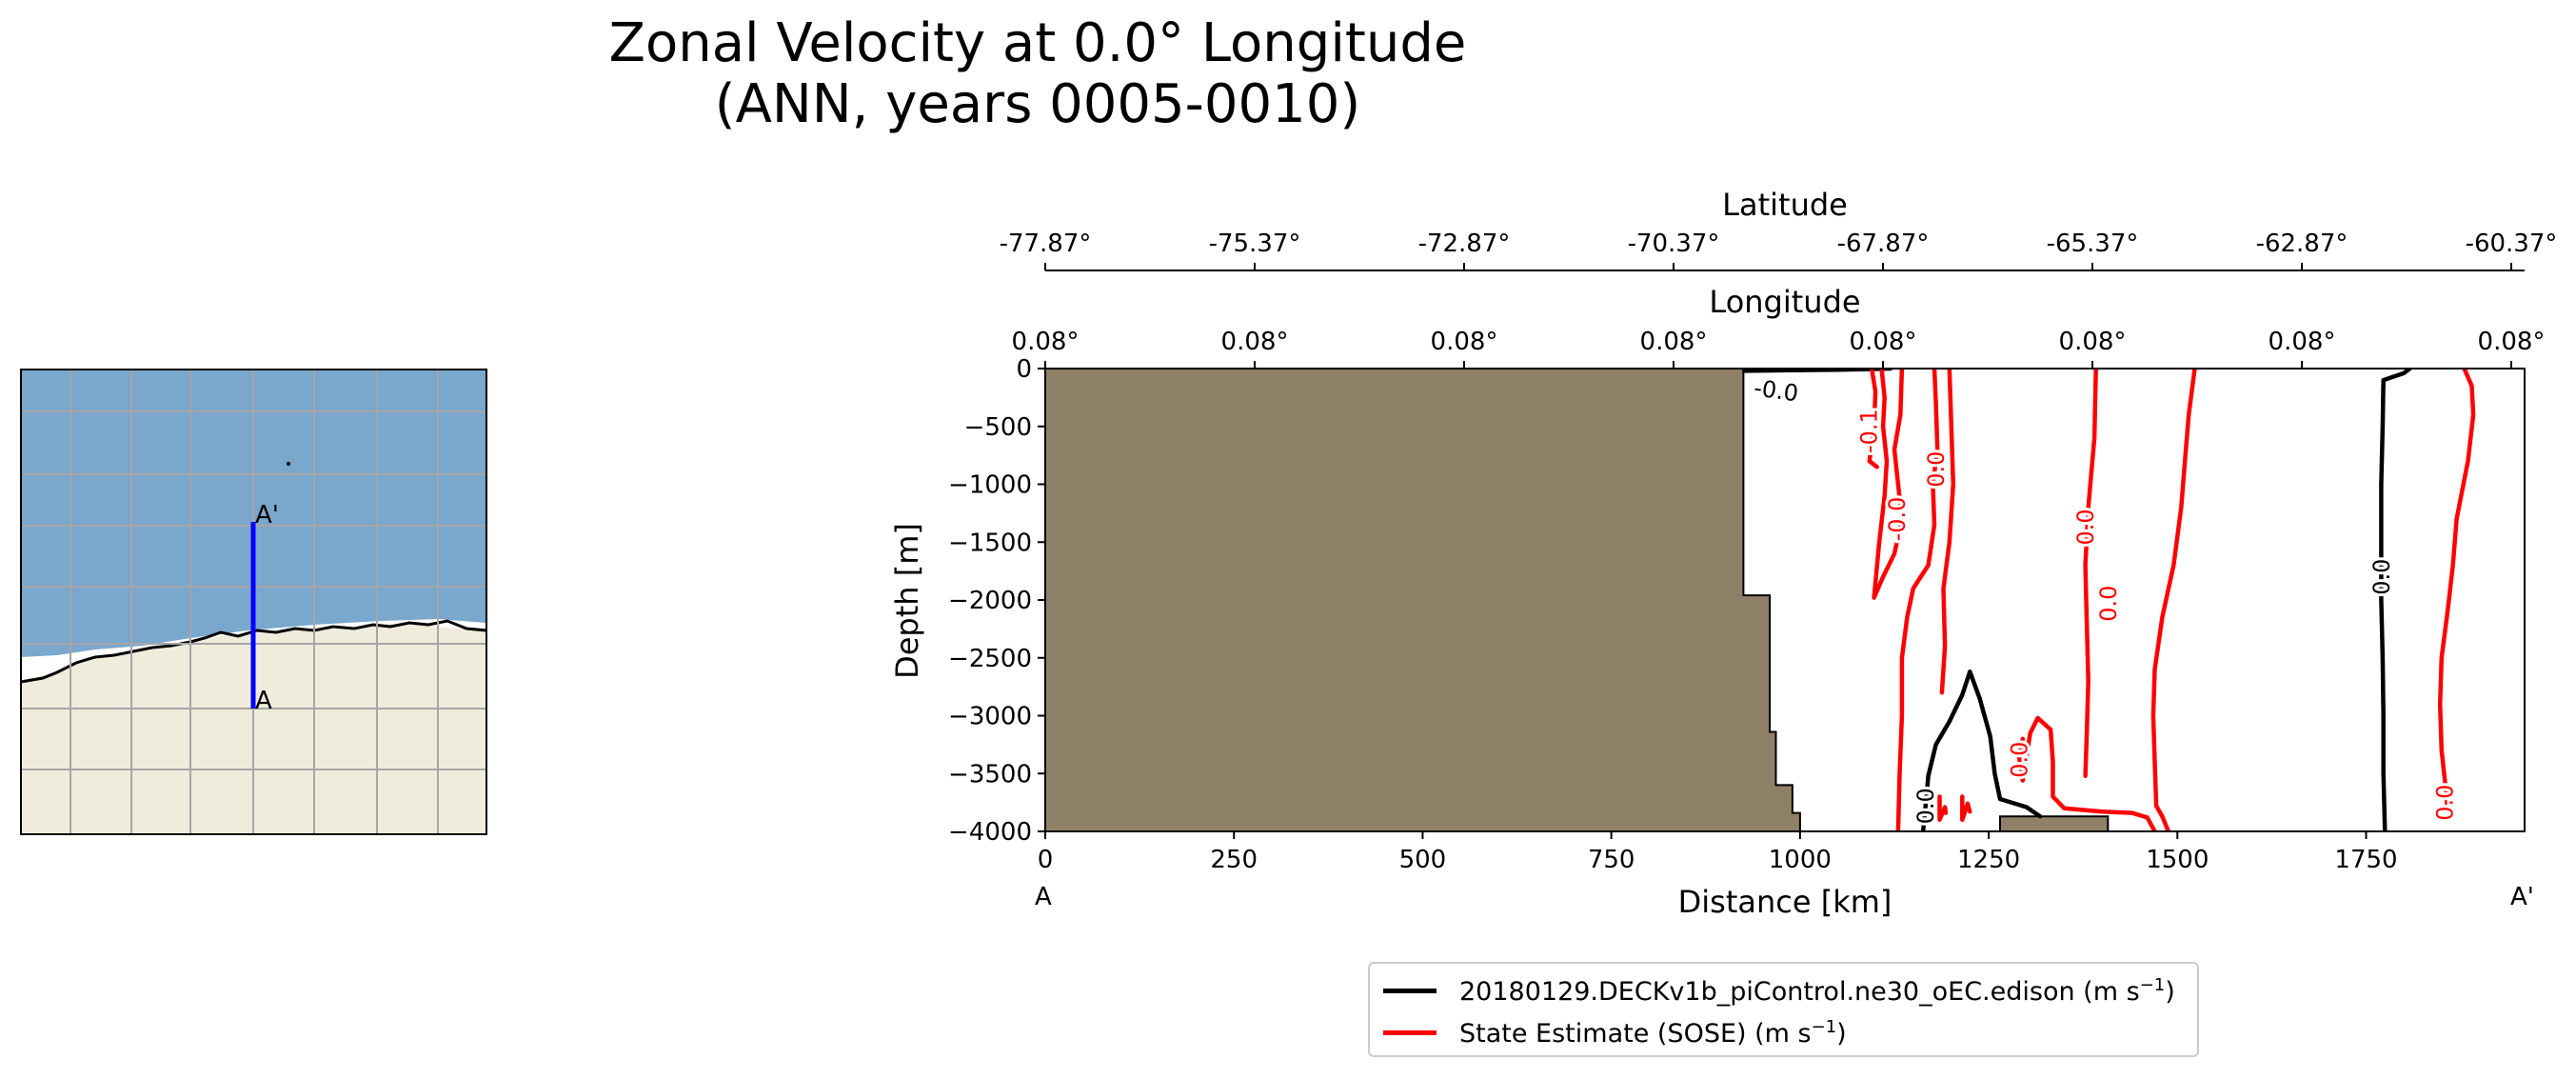 This screenshot has width=2576, height=1079. Describe the element at coordinates (2365, 860) in the screenshot. I see `x-tick-label-7: 1750` at that location.